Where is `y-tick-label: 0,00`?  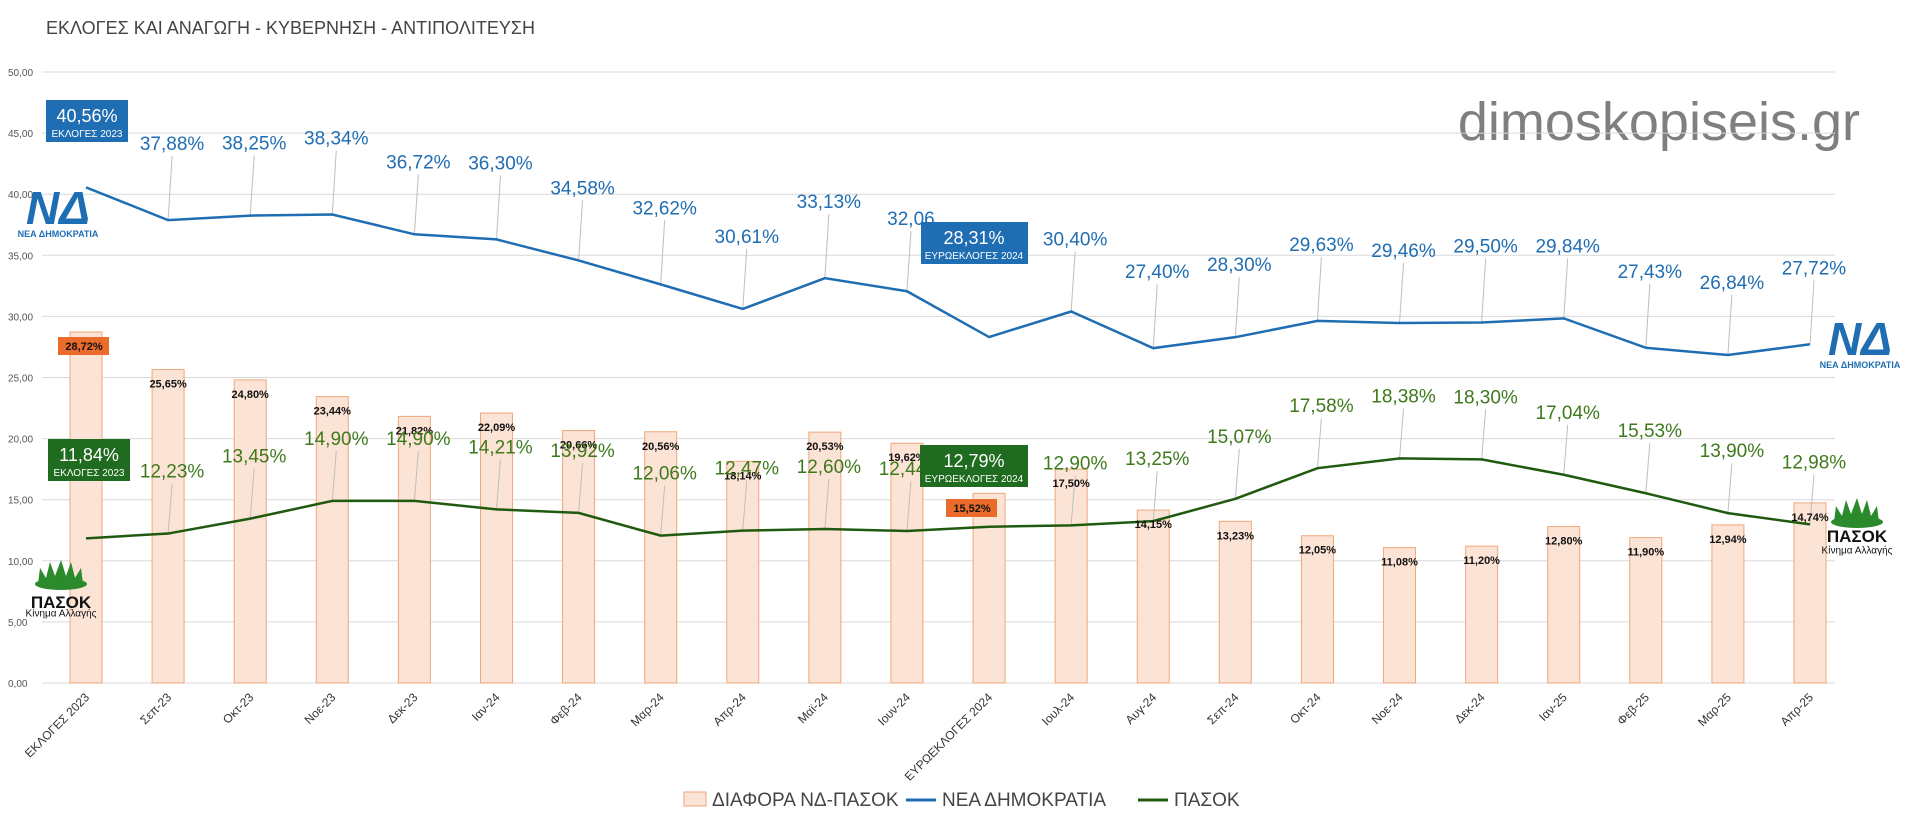 y-tick-label: 0,00 is located at coordinates (18, 684).